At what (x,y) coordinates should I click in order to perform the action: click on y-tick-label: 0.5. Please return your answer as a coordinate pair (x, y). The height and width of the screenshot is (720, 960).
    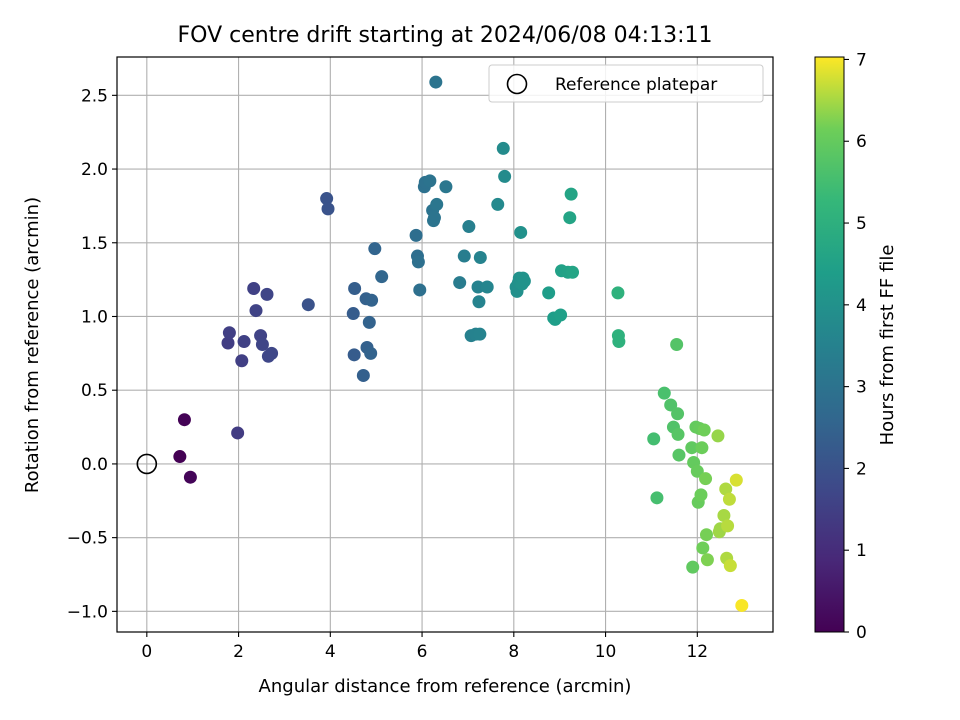
    Looking at the image, I should click on (94, 391).